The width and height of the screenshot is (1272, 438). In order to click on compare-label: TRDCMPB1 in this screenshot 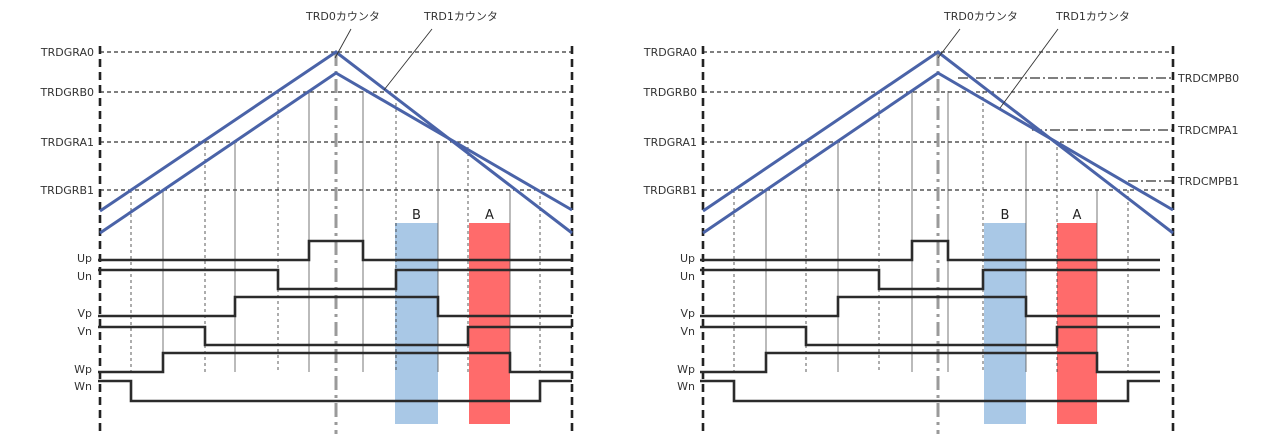, I will do `click(1208, 181)`.